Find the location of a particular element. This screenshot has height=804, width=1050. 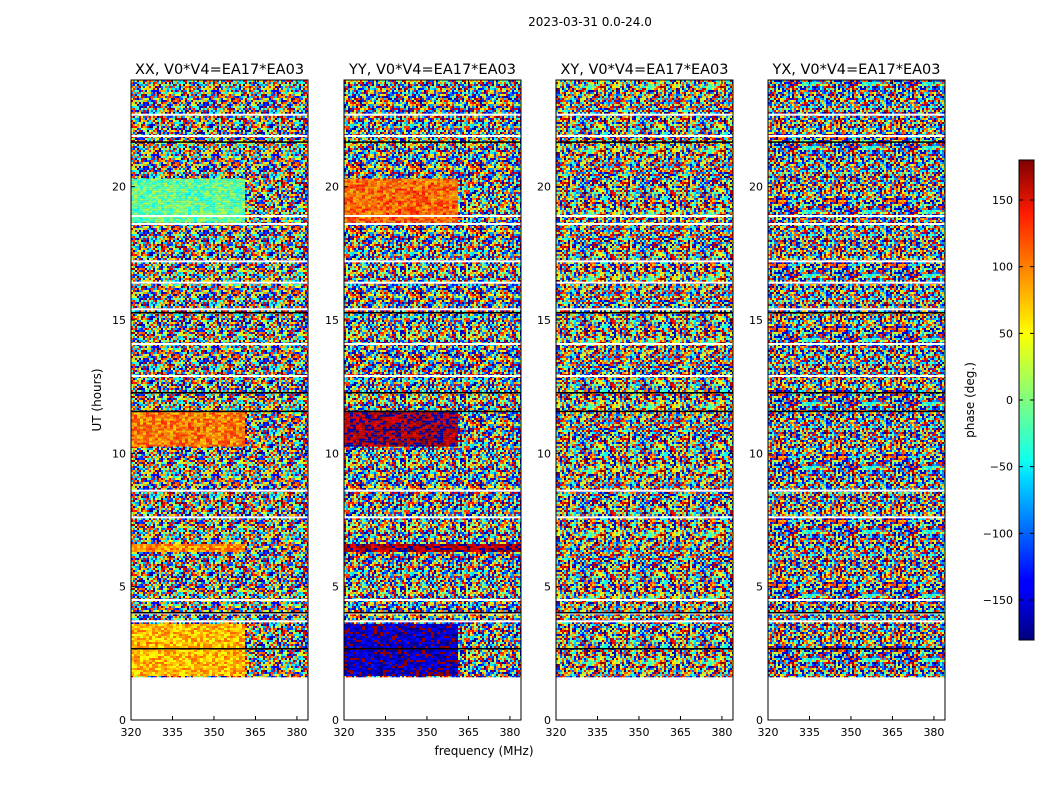

x-tick-label: 335 is located at coordinates (809, 732).